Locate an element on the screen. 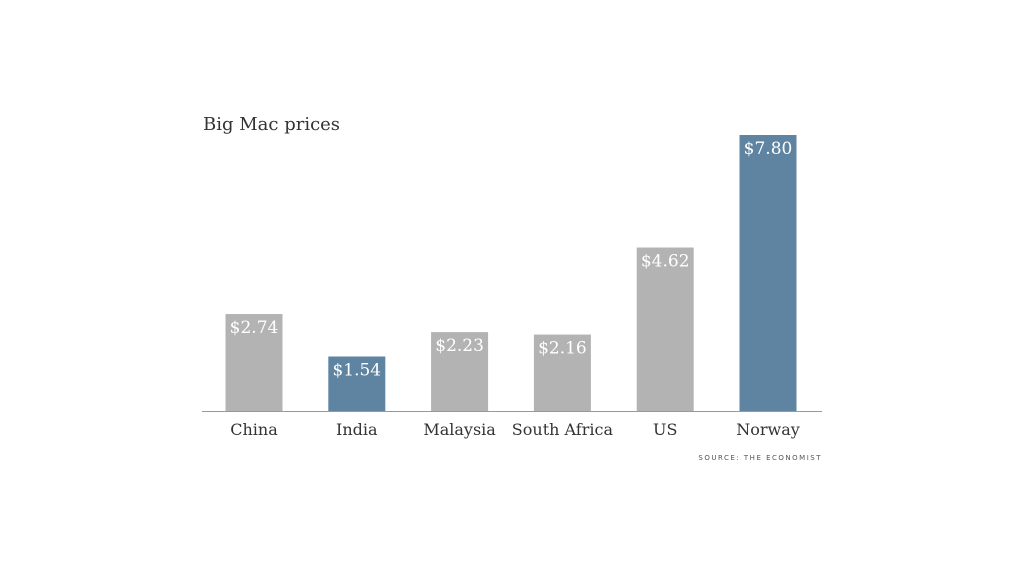 Image resolution: width=1024 pixels, height=576 pixels. bar-norway is located at coordinates (768, 273).